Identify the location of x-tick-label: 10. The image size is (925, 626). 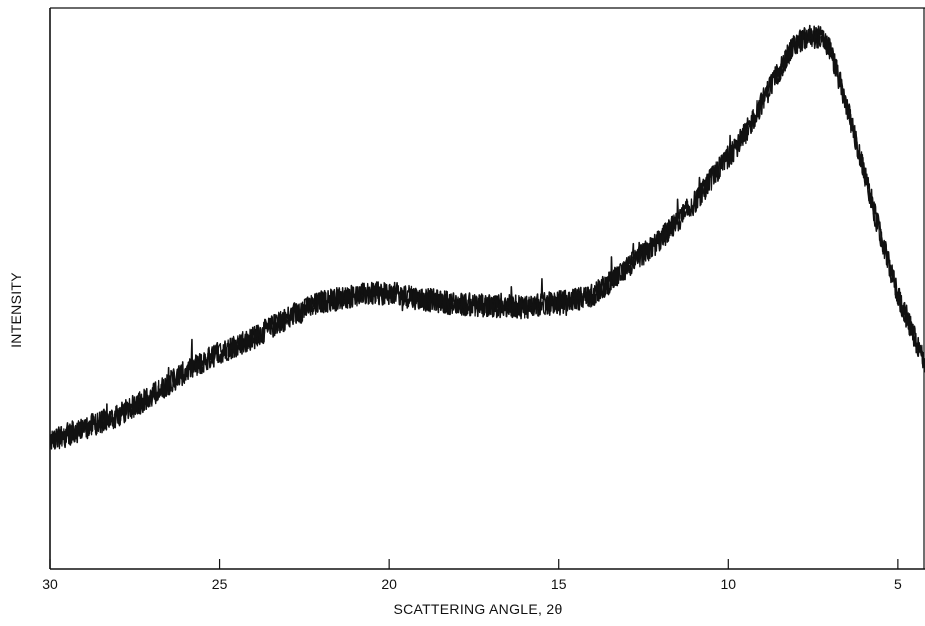
(729, 584).